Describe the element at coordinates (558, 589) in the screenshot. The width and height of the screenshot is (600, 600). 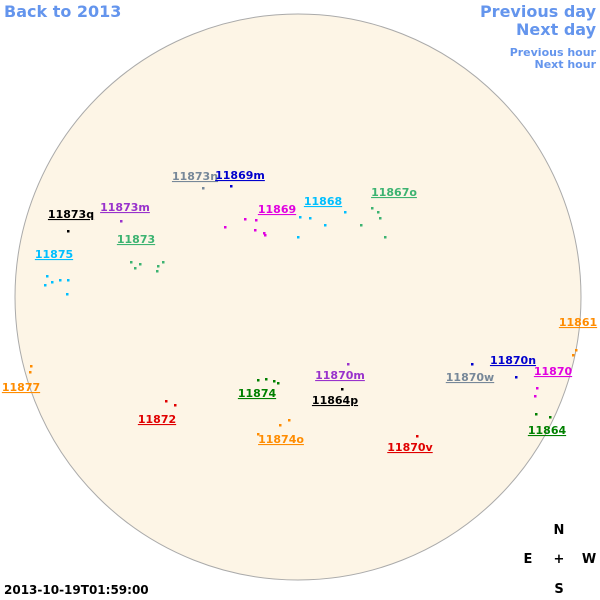
I see `compass-south: S` at that location.